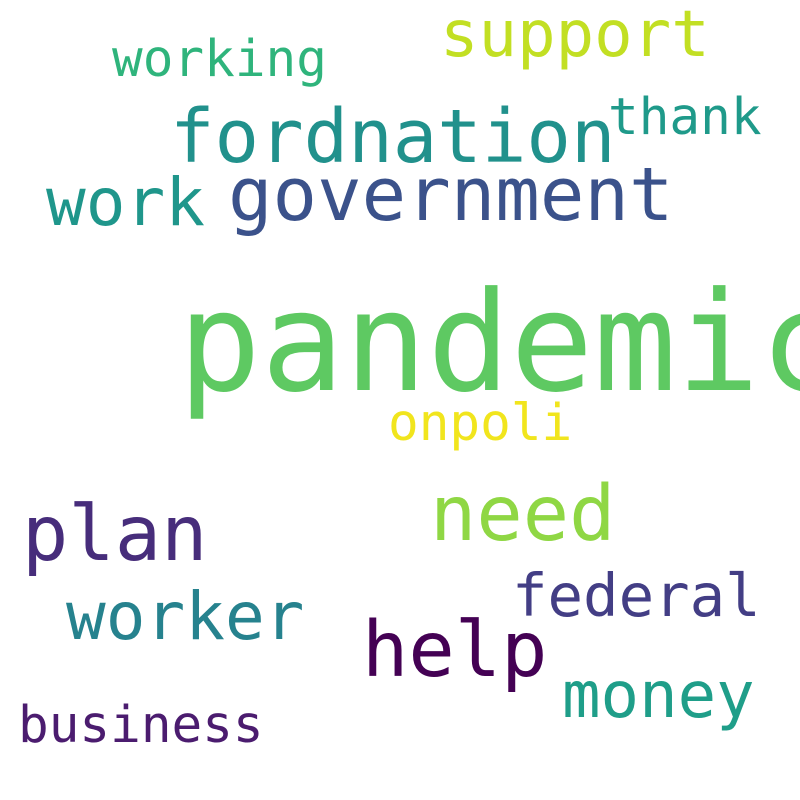 Image resolution: width=800 pixels, height=800 pixels. I want to click on word-onpoli: onpoli, so click(480, 423).